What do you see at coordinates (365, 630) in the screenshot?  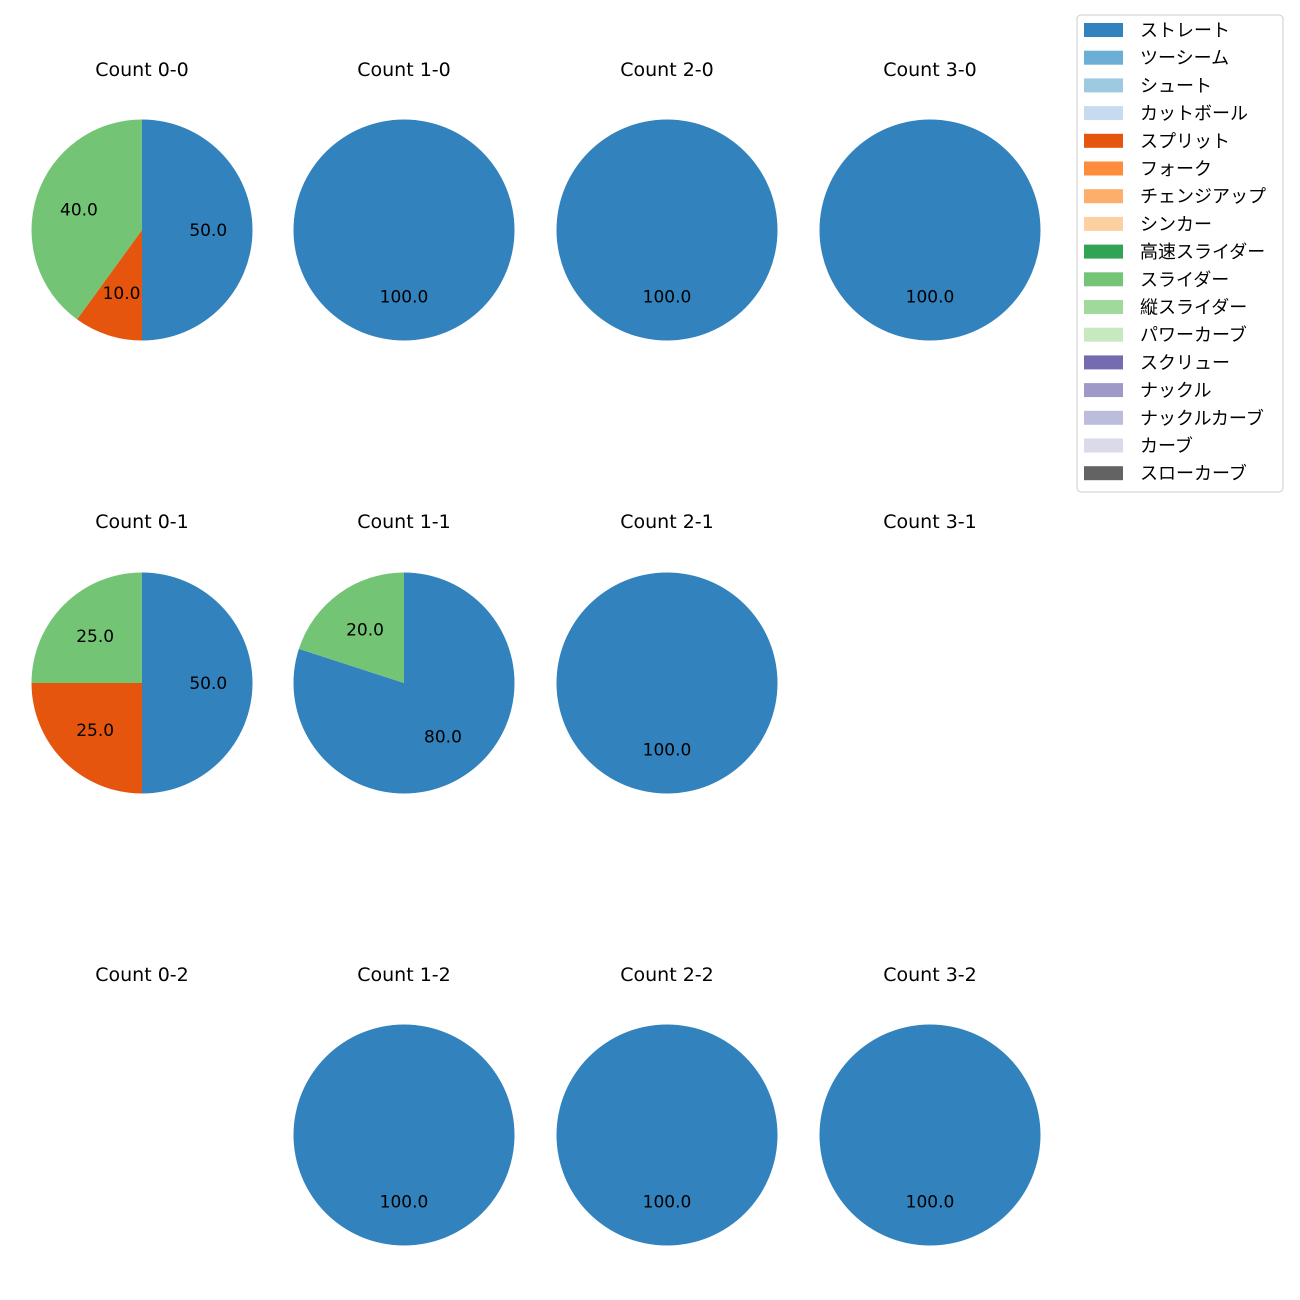 I see `slice-percent-label: 20.0` at bounding box center [365, 630].